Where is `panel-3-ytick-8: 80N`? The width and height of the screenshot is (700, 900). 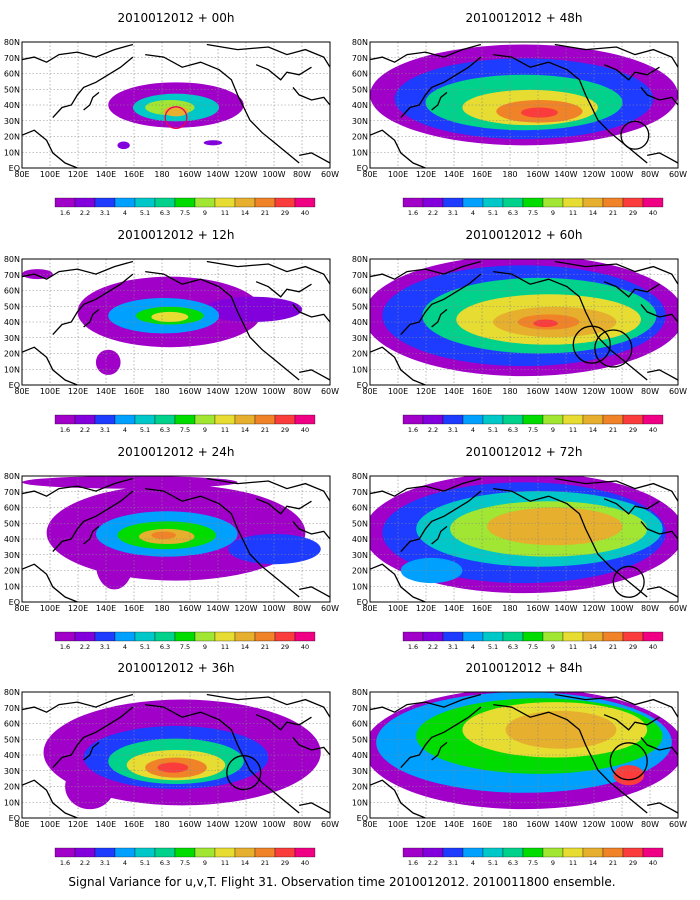
panel-3-ytick-8: 80N is located at coordinates (12, 692).